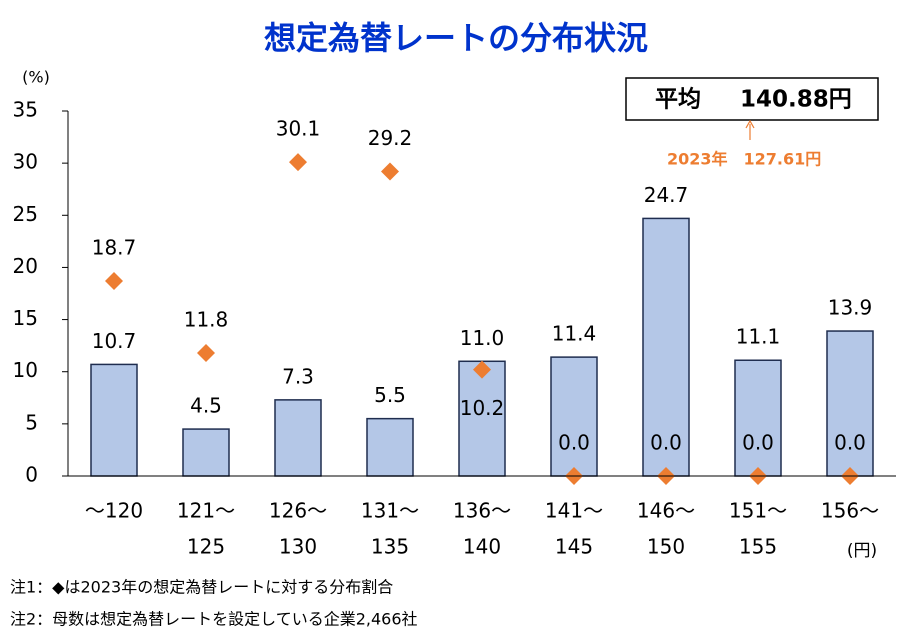  What do you see at coordinates (850, 308) in the screenshot?
I see `bar-value-label: 13.9` at bounding box center [850, 308].